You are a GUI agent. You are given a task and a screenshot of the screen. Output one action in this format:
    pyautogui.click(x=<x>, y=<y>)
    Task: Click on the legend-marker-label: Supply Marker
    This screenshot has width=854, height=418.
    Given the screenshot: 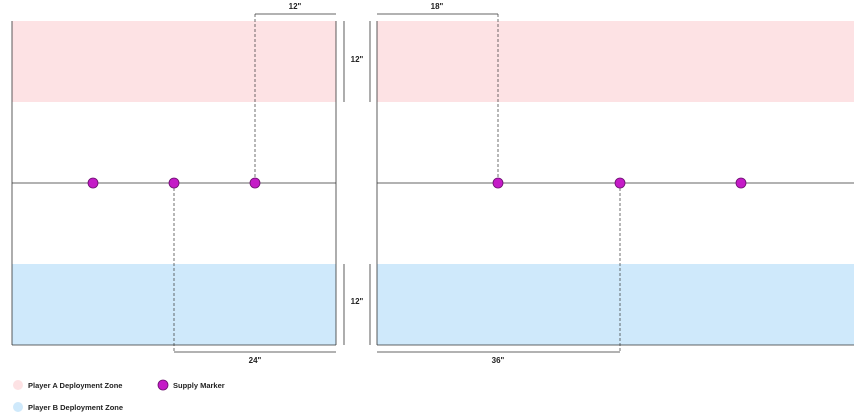 What is the action you would take?
    pyautogui.click(x=199, y=385)
    